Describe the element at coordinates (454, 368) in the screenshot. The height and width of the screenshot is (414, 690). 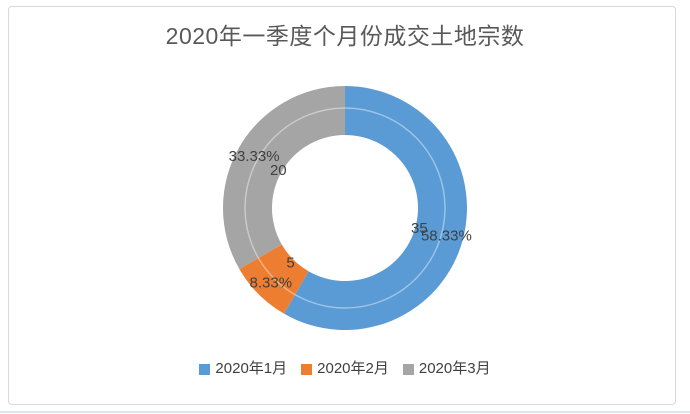
I see `legend-label: 2020年3月` at that location.